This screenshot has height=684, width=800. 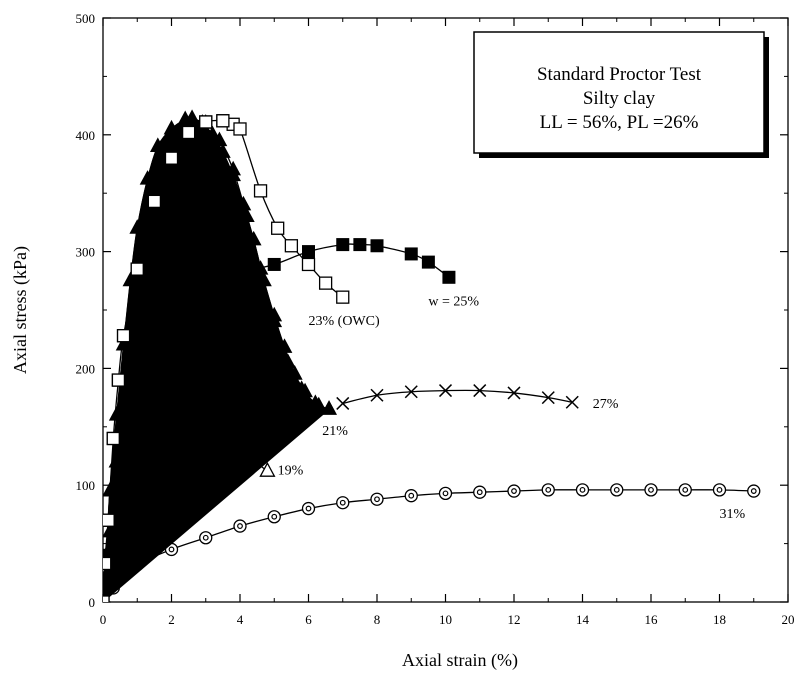 I want to click on legend-box-frame, so click(x=619, y=92).